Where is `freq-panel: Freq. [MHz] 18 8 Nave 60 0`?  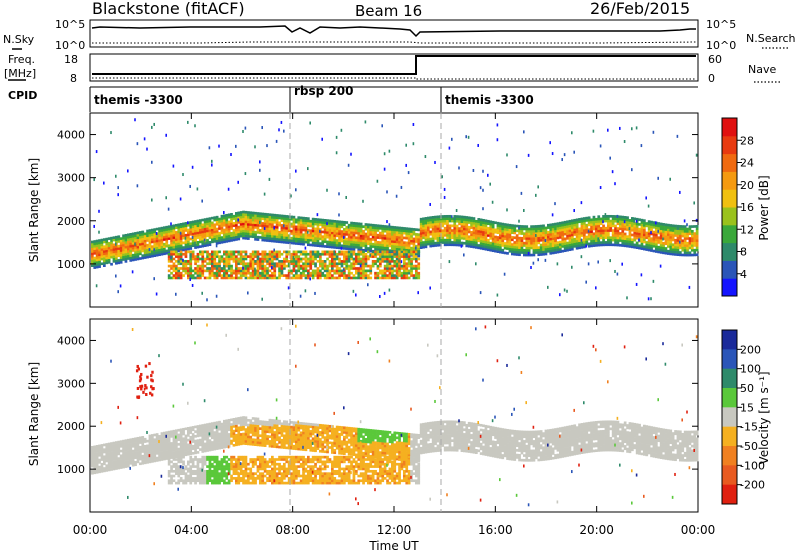
freq-panel: Freq. [MHz] 18 8 Nave 60 0 is located at coordinates (392, 69).